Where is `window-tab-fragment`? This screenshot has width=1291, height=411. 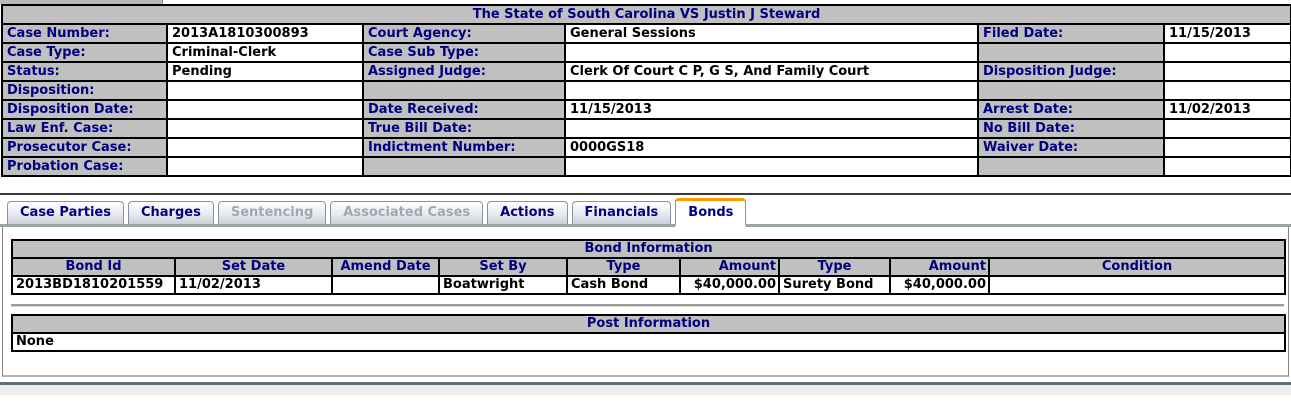
window-tab-fragment is located at coordinates (81, 2).